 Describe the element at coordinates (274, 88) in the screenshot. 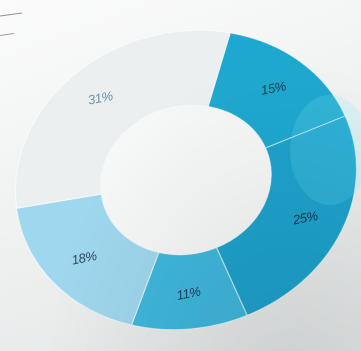

I see `slice-label: 15%` at that location.